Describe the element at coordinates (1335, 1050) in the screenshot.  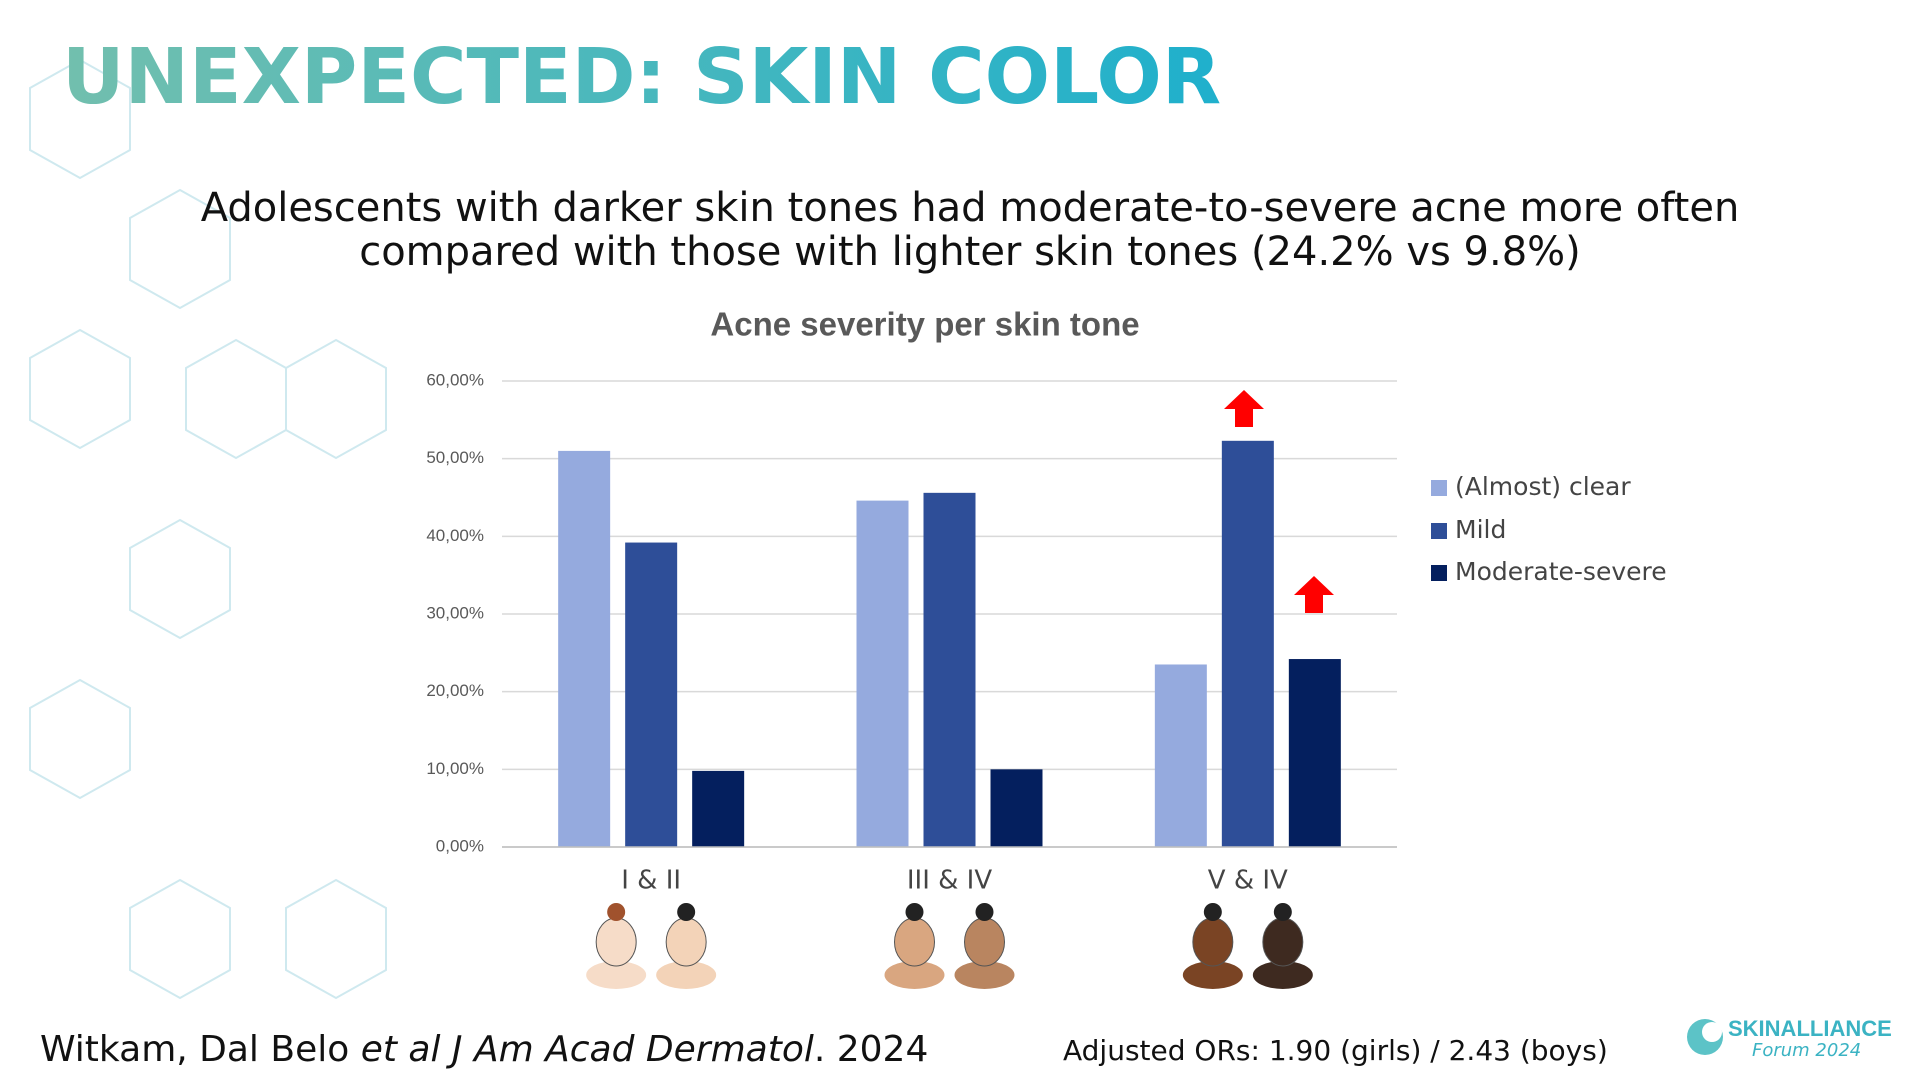
I see `note: Adjusted ORs: 1.90 (girls) / 2.43 (boys)` at that location.